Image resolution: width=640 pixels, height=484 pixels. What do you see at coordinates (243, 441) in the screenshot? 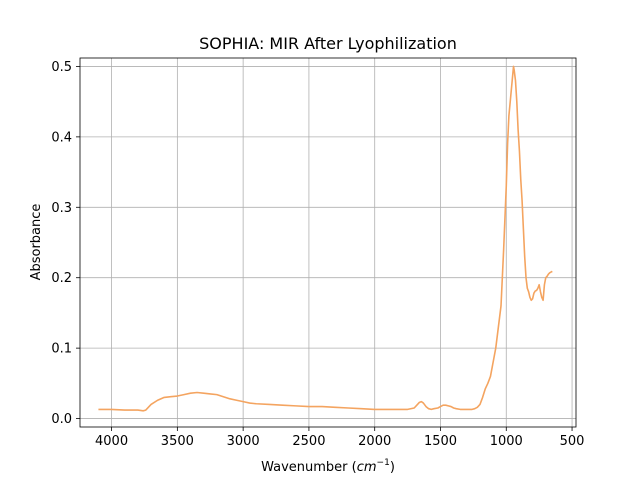
I see `x-tick-label: 3000` at bounding box center [243, 441].